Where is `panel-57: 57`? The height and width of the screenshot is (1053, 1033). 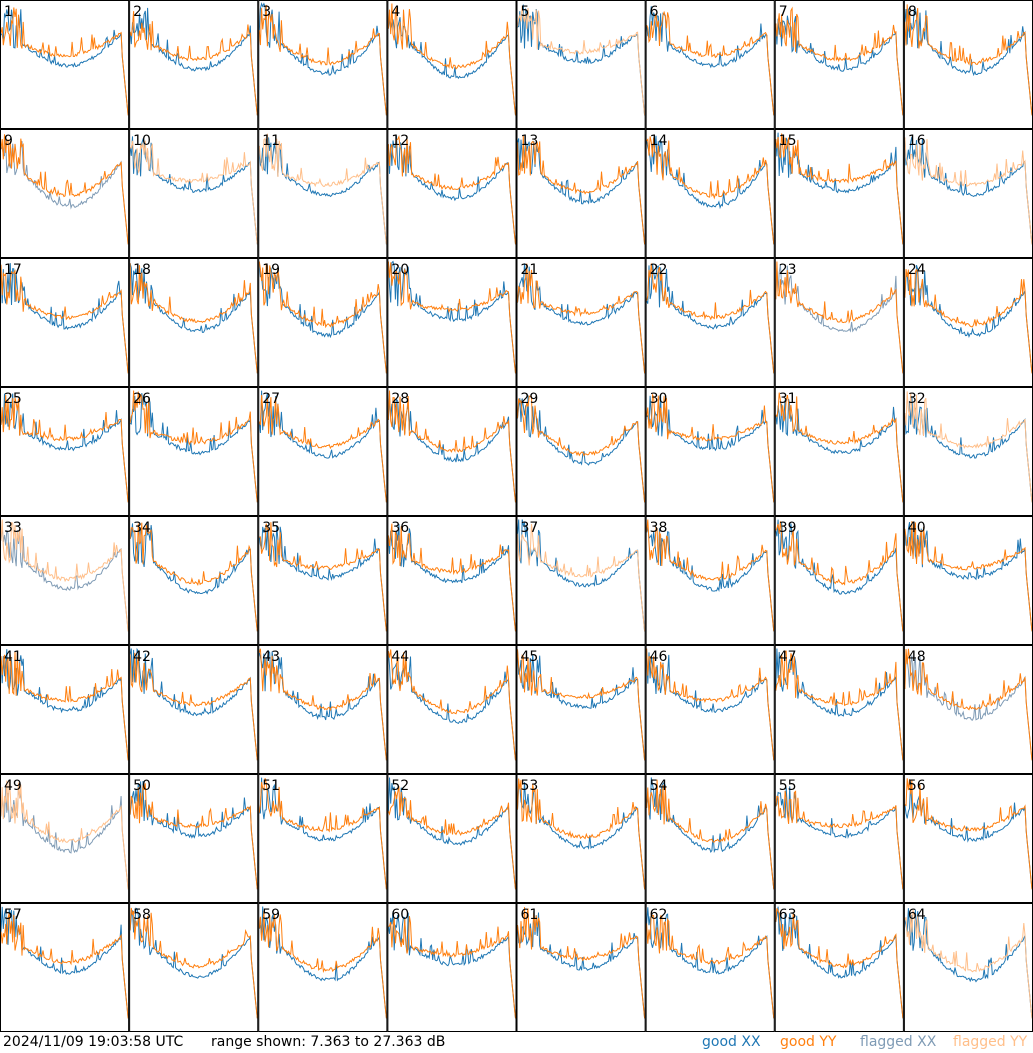
panel-57: 57 is located at coordinates (65, 967).